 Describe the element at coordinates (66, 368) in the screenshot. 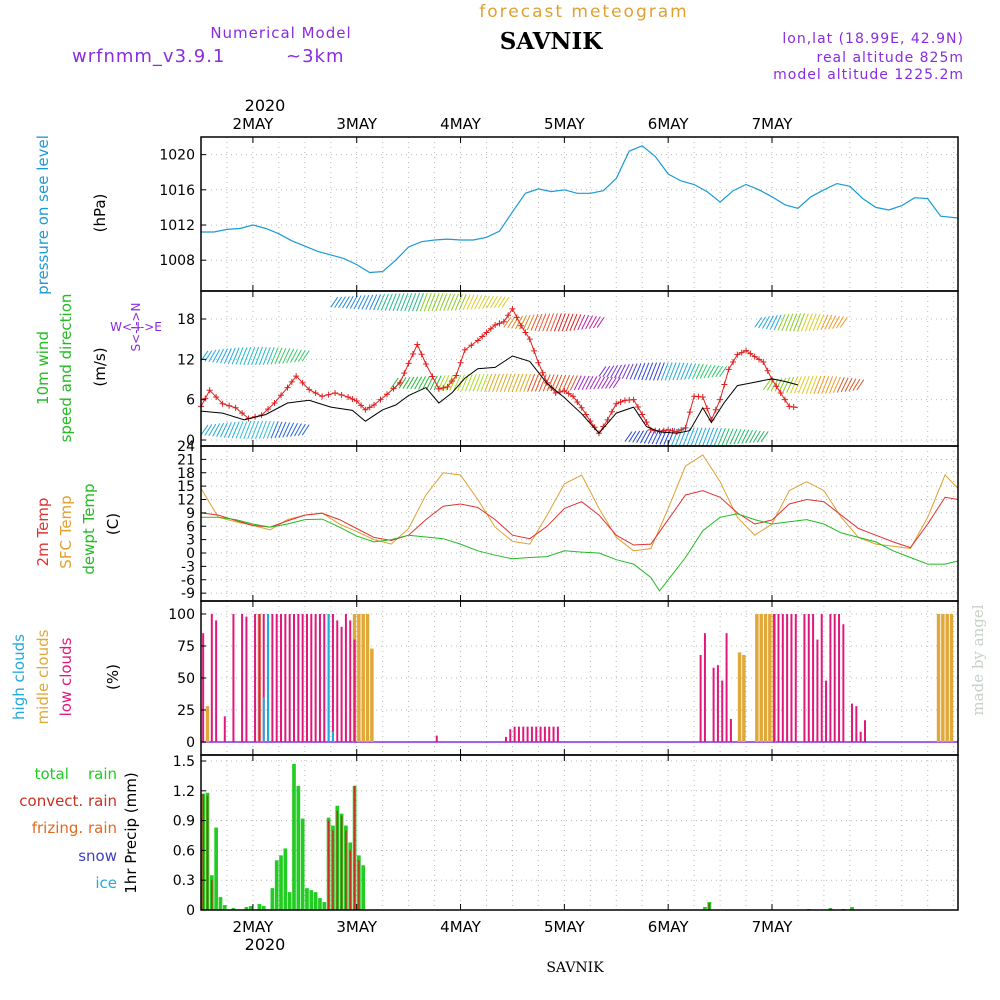

I see `wind-label-2: speed and direction` at that location.